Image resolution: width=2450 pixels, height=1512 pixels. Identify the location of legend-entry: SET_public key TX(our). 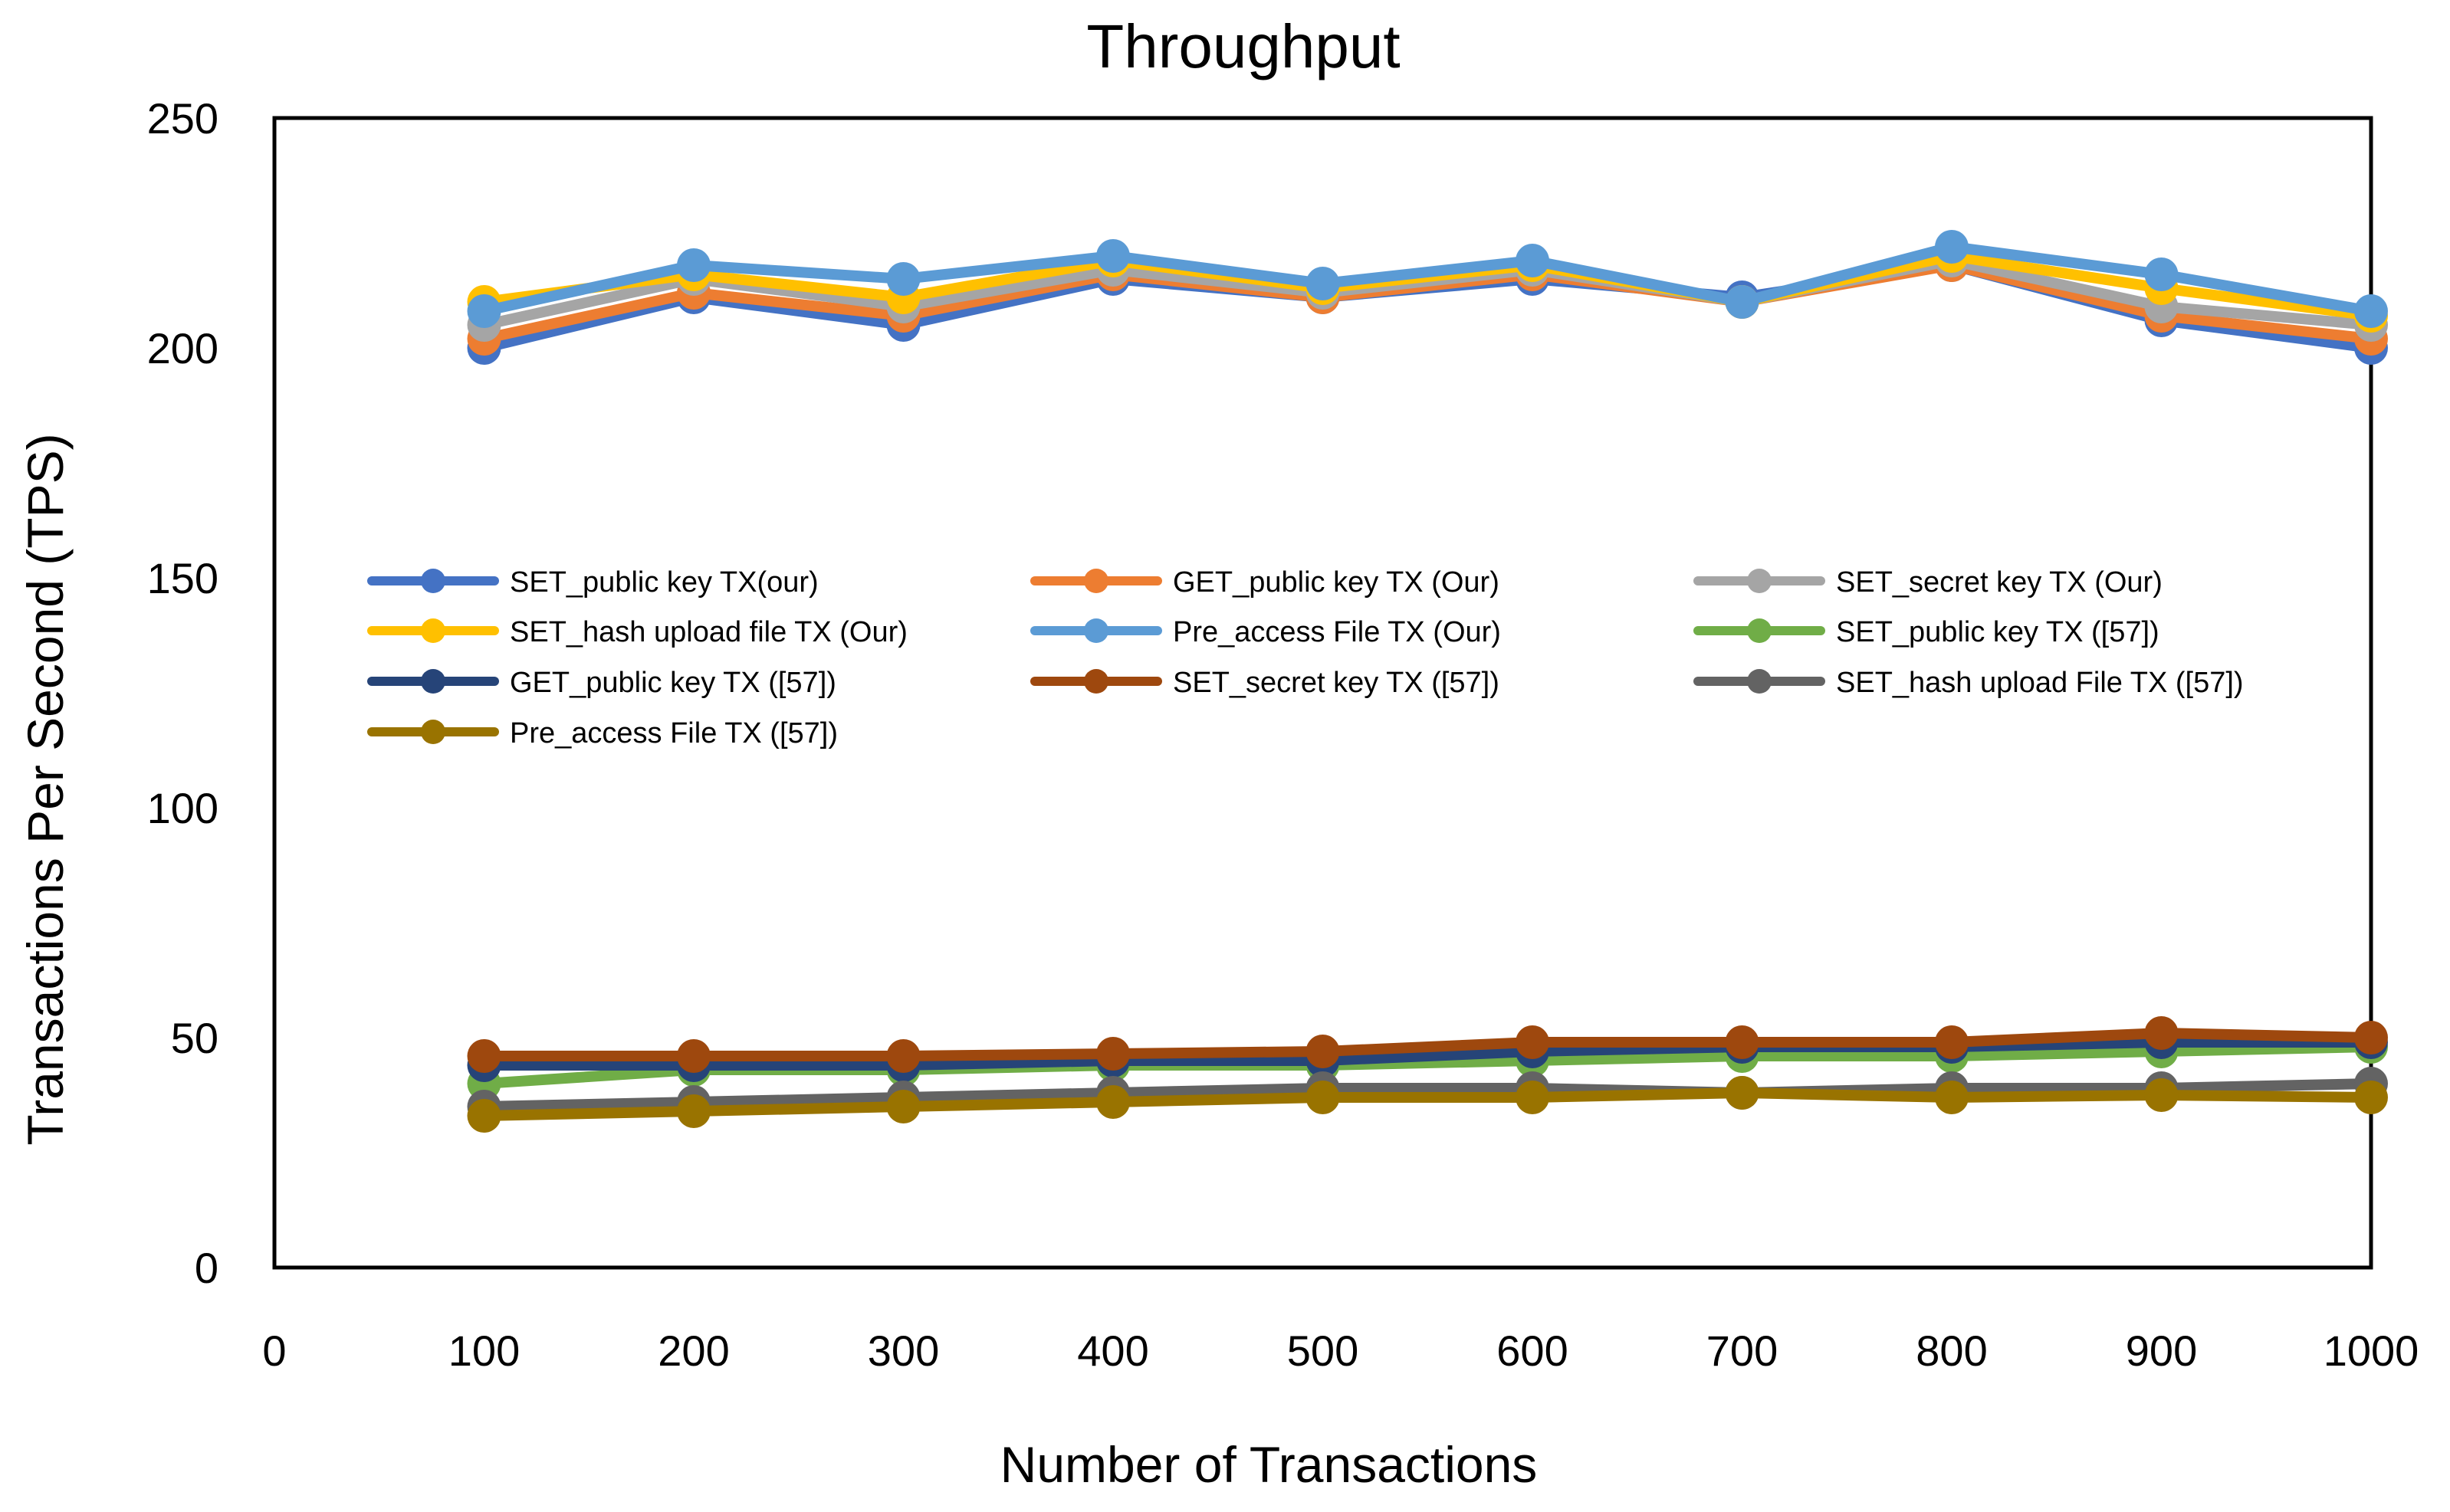
(593, 582).